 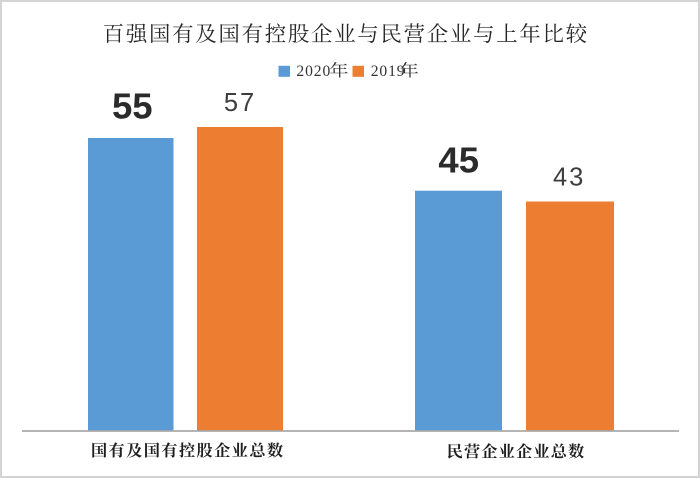 What do you see at coordinates (240, 103) in the screenshot?
I see `svg-text: 57` at bounding box center [240, 103].